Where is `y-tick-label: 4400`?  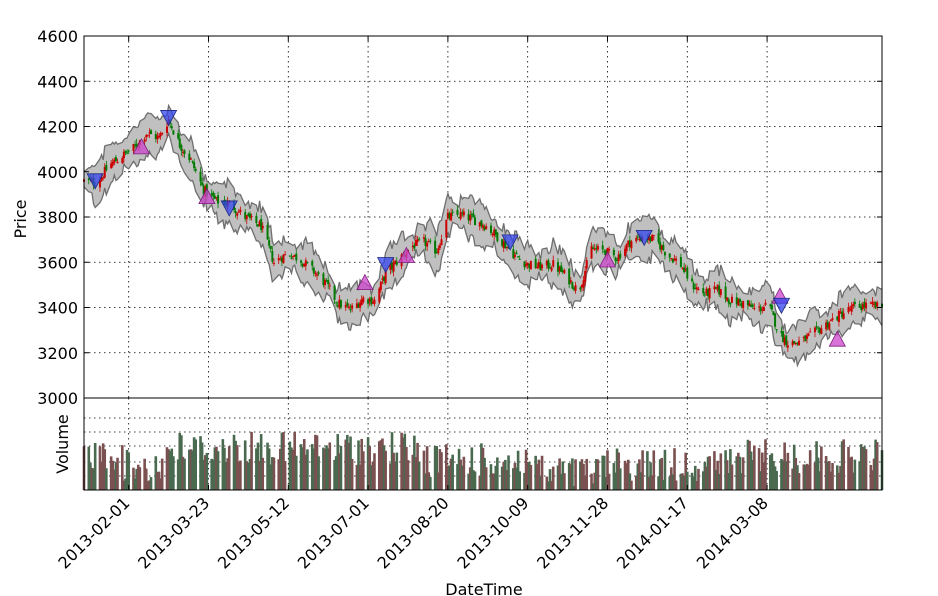 y-tick-label: 4400 is located at coordinates (57, 81).